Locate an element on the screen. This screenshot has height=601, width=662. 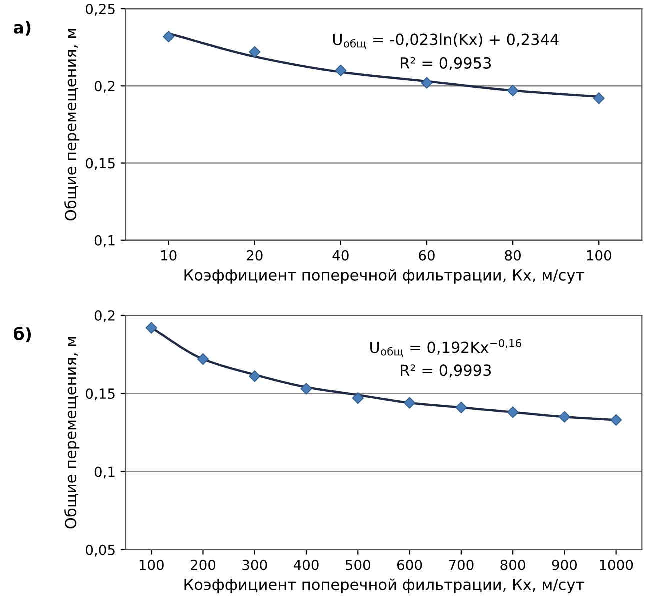
x-tick-label: 200 is located at coordinates (203, 565).